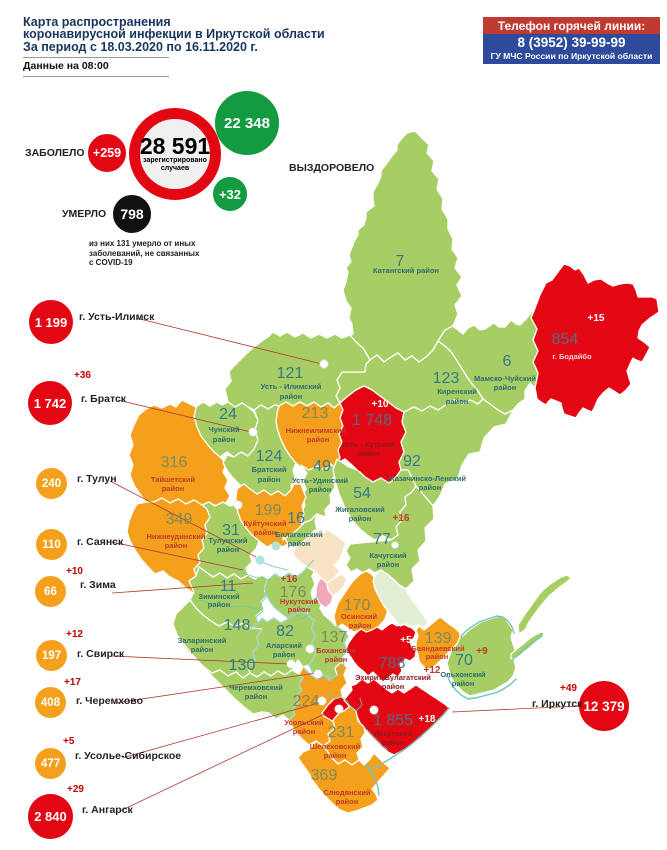  What do you see at coordinates (322, 466) in the screenshot?
I see `svg-text: 49` at bounding box center [322, 466].